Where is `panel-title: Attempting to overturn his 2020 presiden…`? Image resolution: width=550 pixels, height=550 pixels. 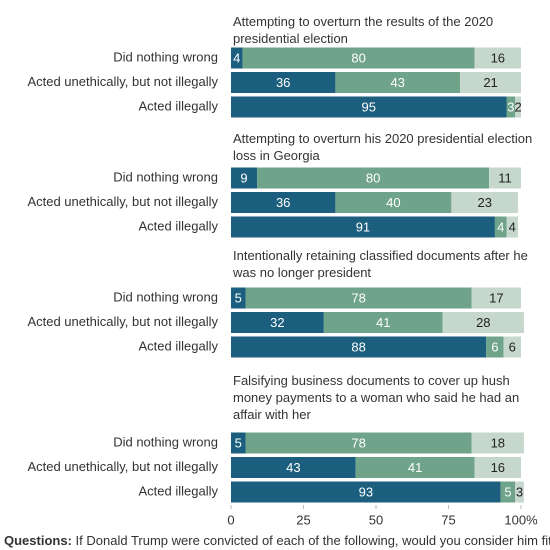
panel-title: Attempting to overturn his 2020 presiden… is located at coordinates (383, 147).